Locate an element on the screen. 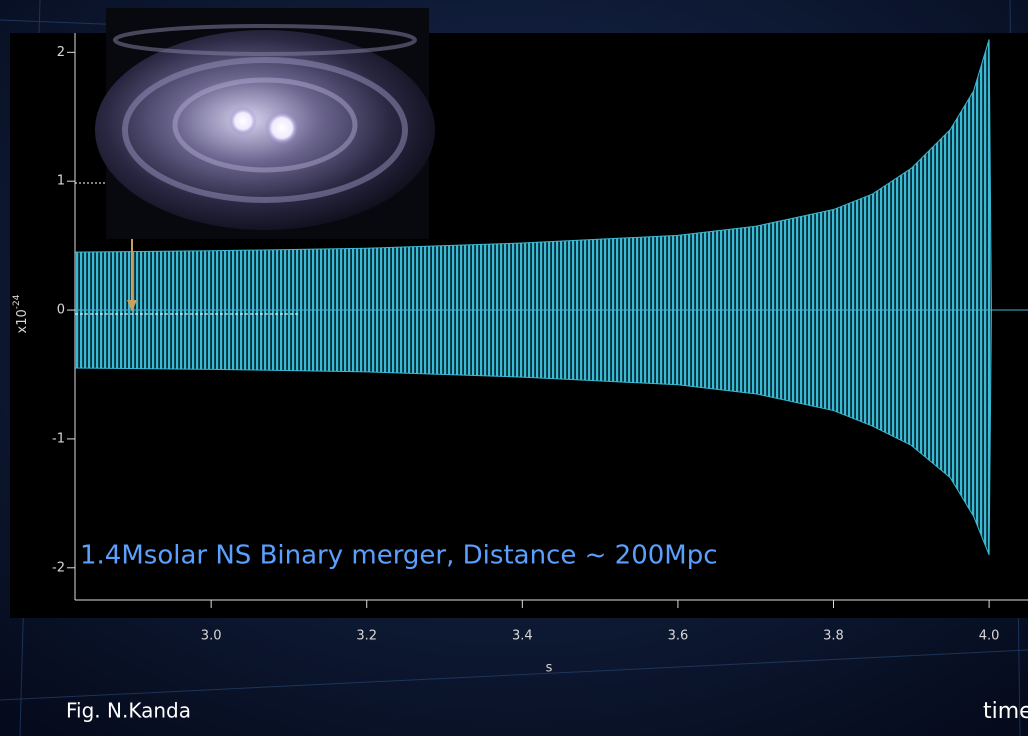 The image size is (1028, 736). x-tick-label: 3.8 is located at coordinates (833, 636).